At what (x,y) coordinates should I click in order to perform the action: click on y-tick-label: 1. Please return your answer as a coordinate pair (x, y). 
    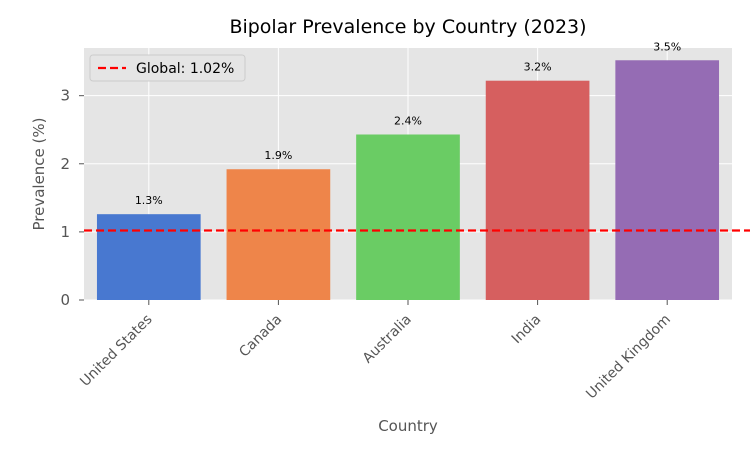
    Looking at the image, I should click on (65, 232).